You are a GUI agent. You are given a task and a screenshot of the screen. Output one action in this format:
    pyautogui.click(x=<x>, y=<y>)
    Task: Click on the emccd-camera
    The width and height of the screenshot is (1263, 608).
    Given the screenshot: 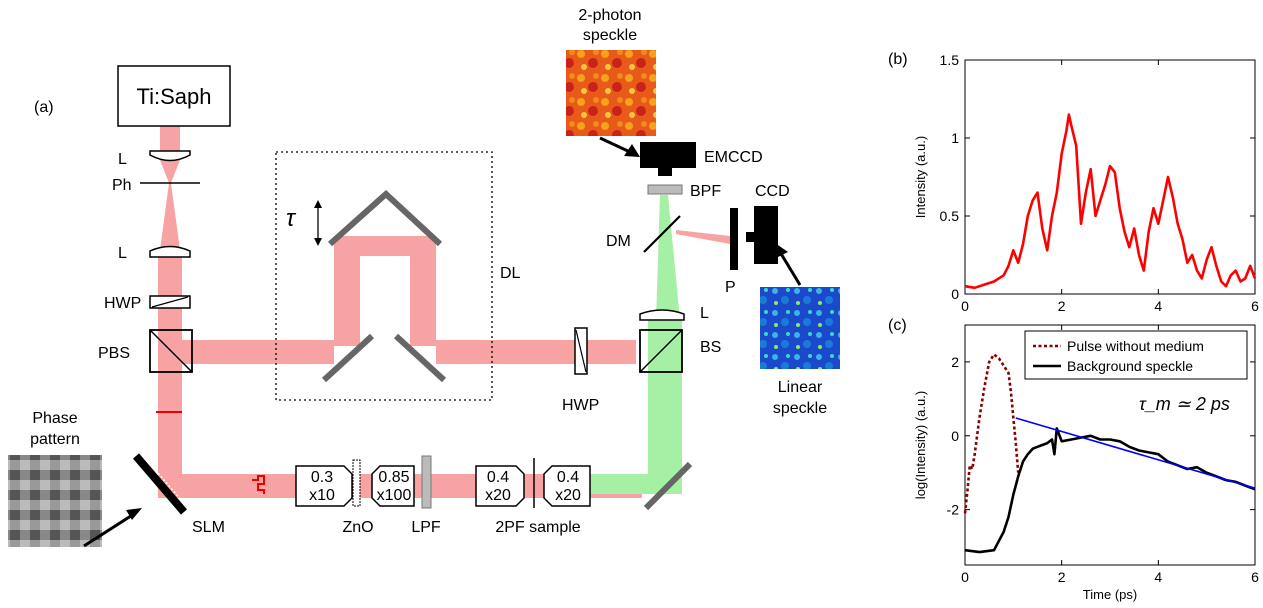 What is the action you would take?
    pyautogui.click(x=668, y=159)
    